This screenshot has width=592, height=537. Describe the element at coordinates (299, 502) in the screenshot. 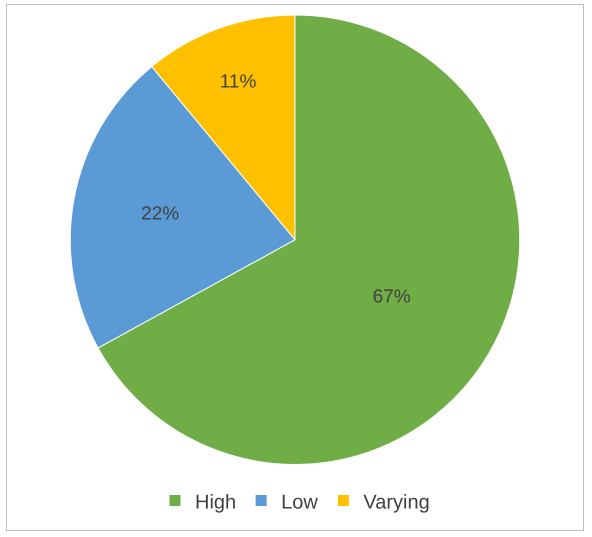

I see `legend-label: Low` at that location.